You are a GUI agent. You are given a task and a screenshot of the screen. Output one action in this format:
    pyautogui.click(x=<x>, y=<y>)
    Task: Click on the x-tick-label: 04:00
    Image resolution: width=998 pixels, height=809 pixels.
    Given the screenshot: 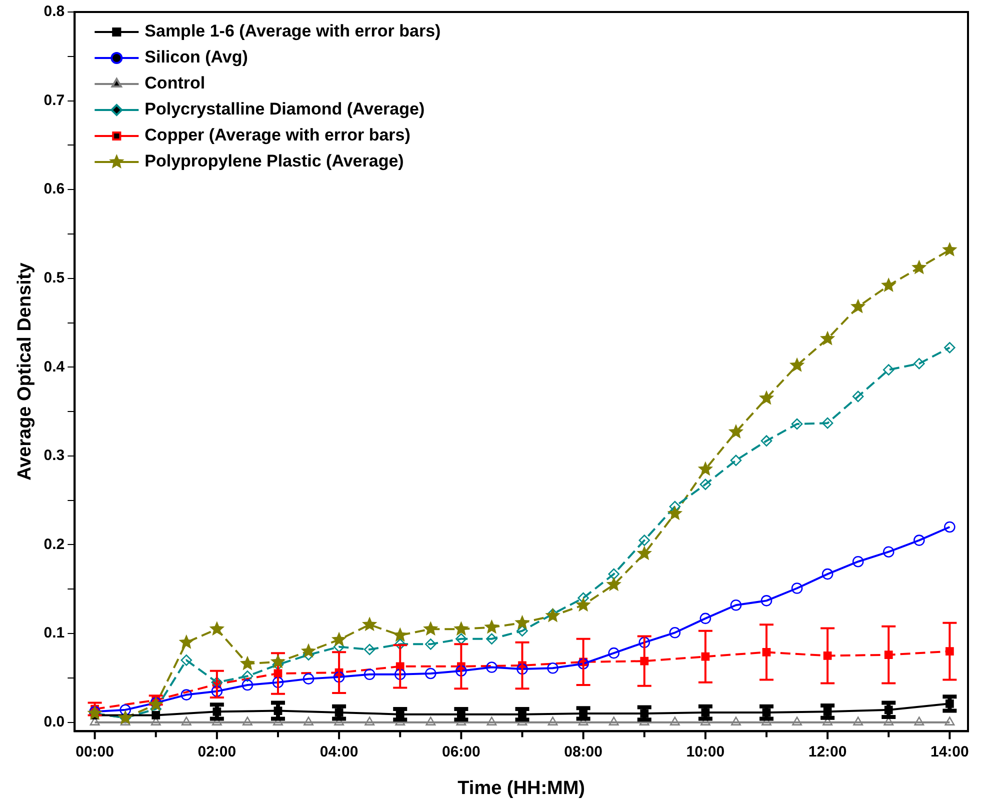 What is the action you would take?
    pyautogui.click(x=339, y=751)
    